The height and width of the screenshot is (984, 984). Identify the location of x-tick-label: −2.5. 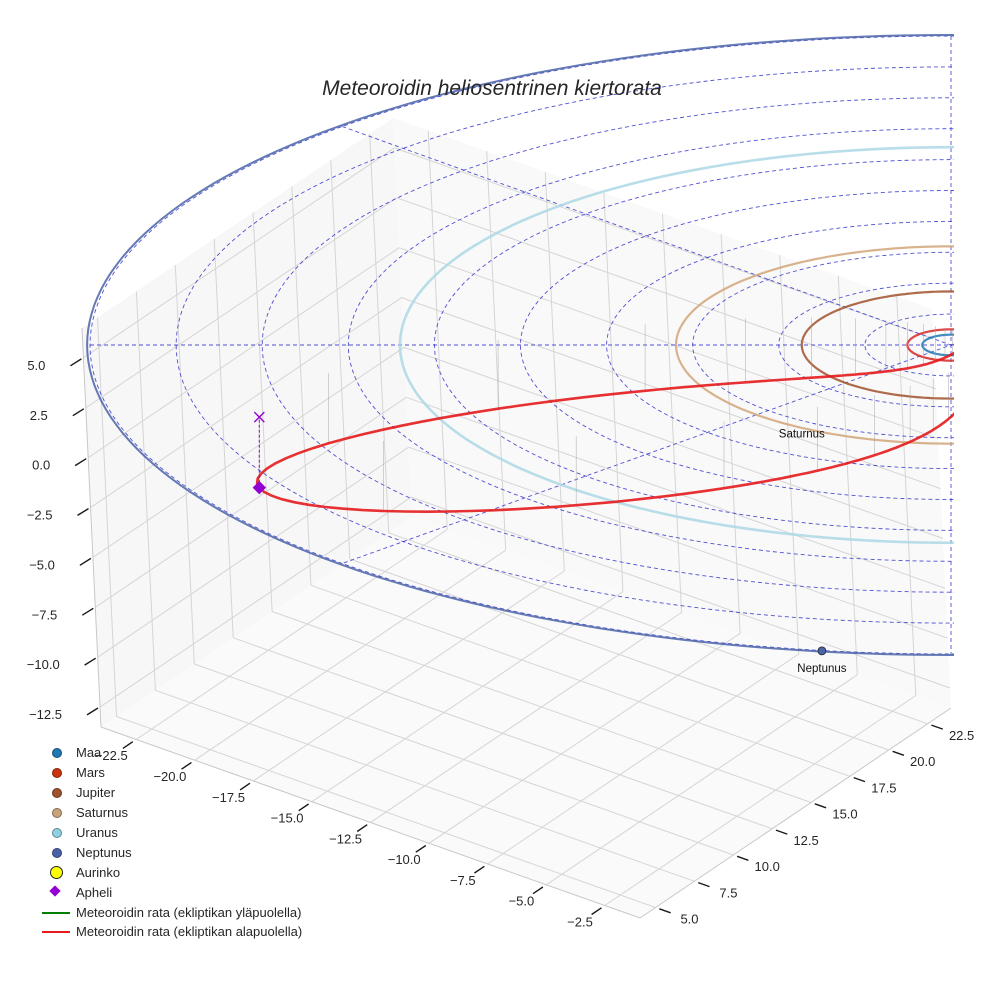
(580, 921).